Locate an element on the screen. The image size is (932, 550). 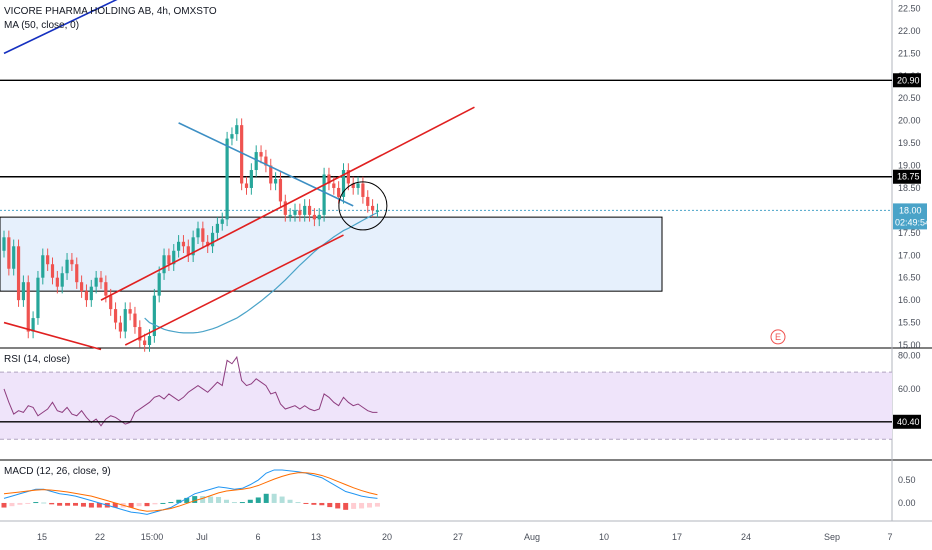
time-tick-label: 13 is located at coordinates (316, 537).